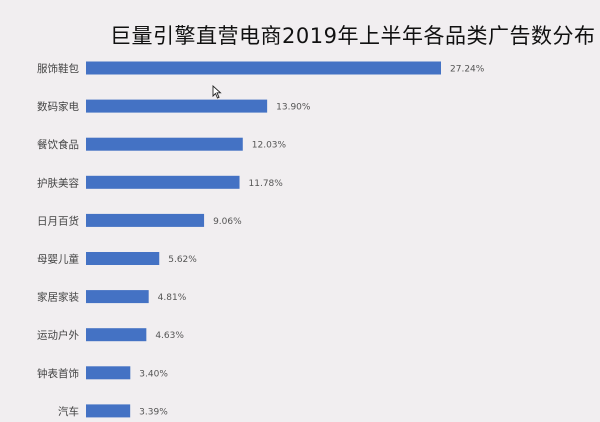  What do you see at coordinates (58, 297) in the screenshot?
I see `category-label: 家居家装` at bounding box center [58, 297].